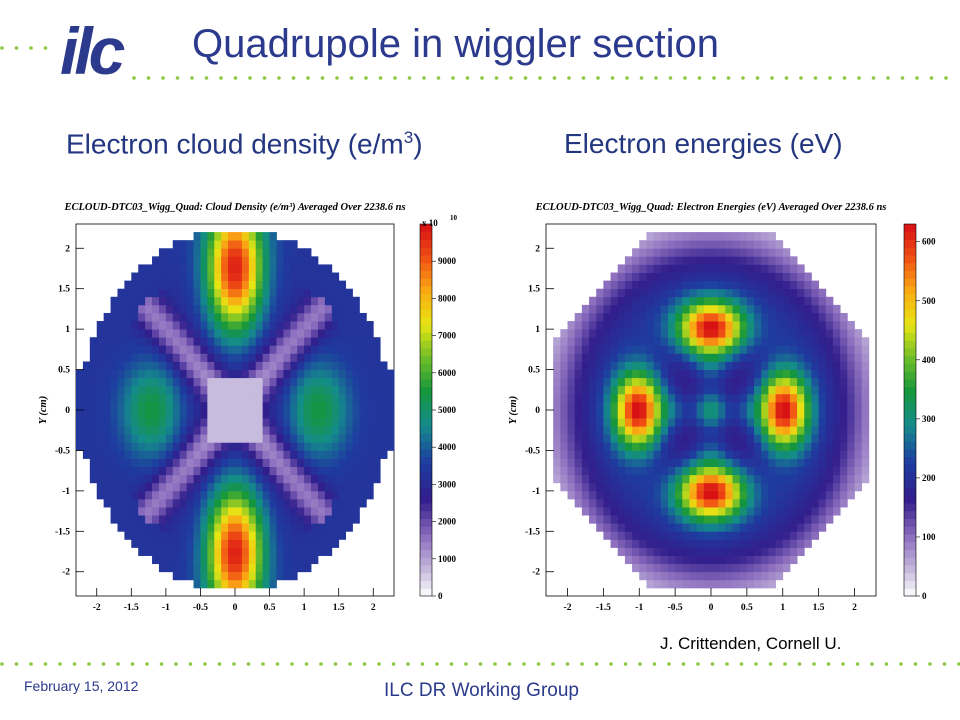 The image size is (960, 720). What do you see at coordinates (339, 607) in the screenshot?
I see `x-tick-label: 1.5` at bounding box center [339, 607].